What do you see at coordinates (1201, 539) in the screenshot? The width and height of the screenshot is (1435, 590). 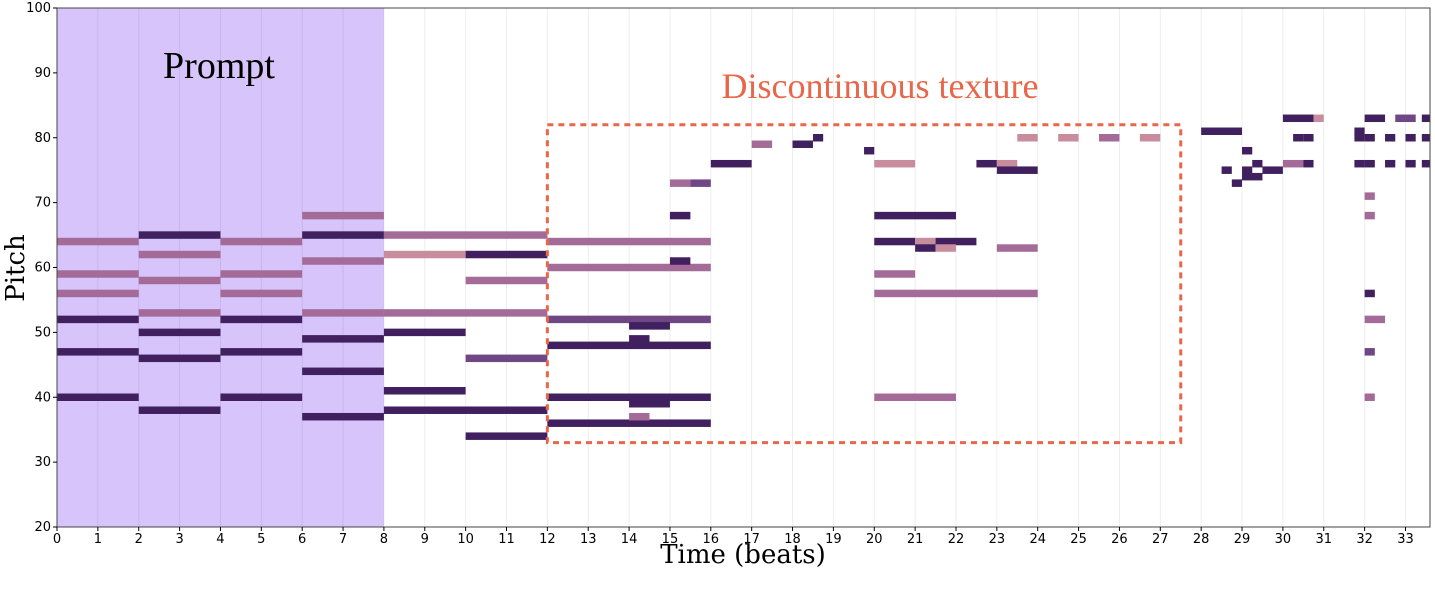 I see `x-tick-label: 28` at bounding box center [1201, 539].